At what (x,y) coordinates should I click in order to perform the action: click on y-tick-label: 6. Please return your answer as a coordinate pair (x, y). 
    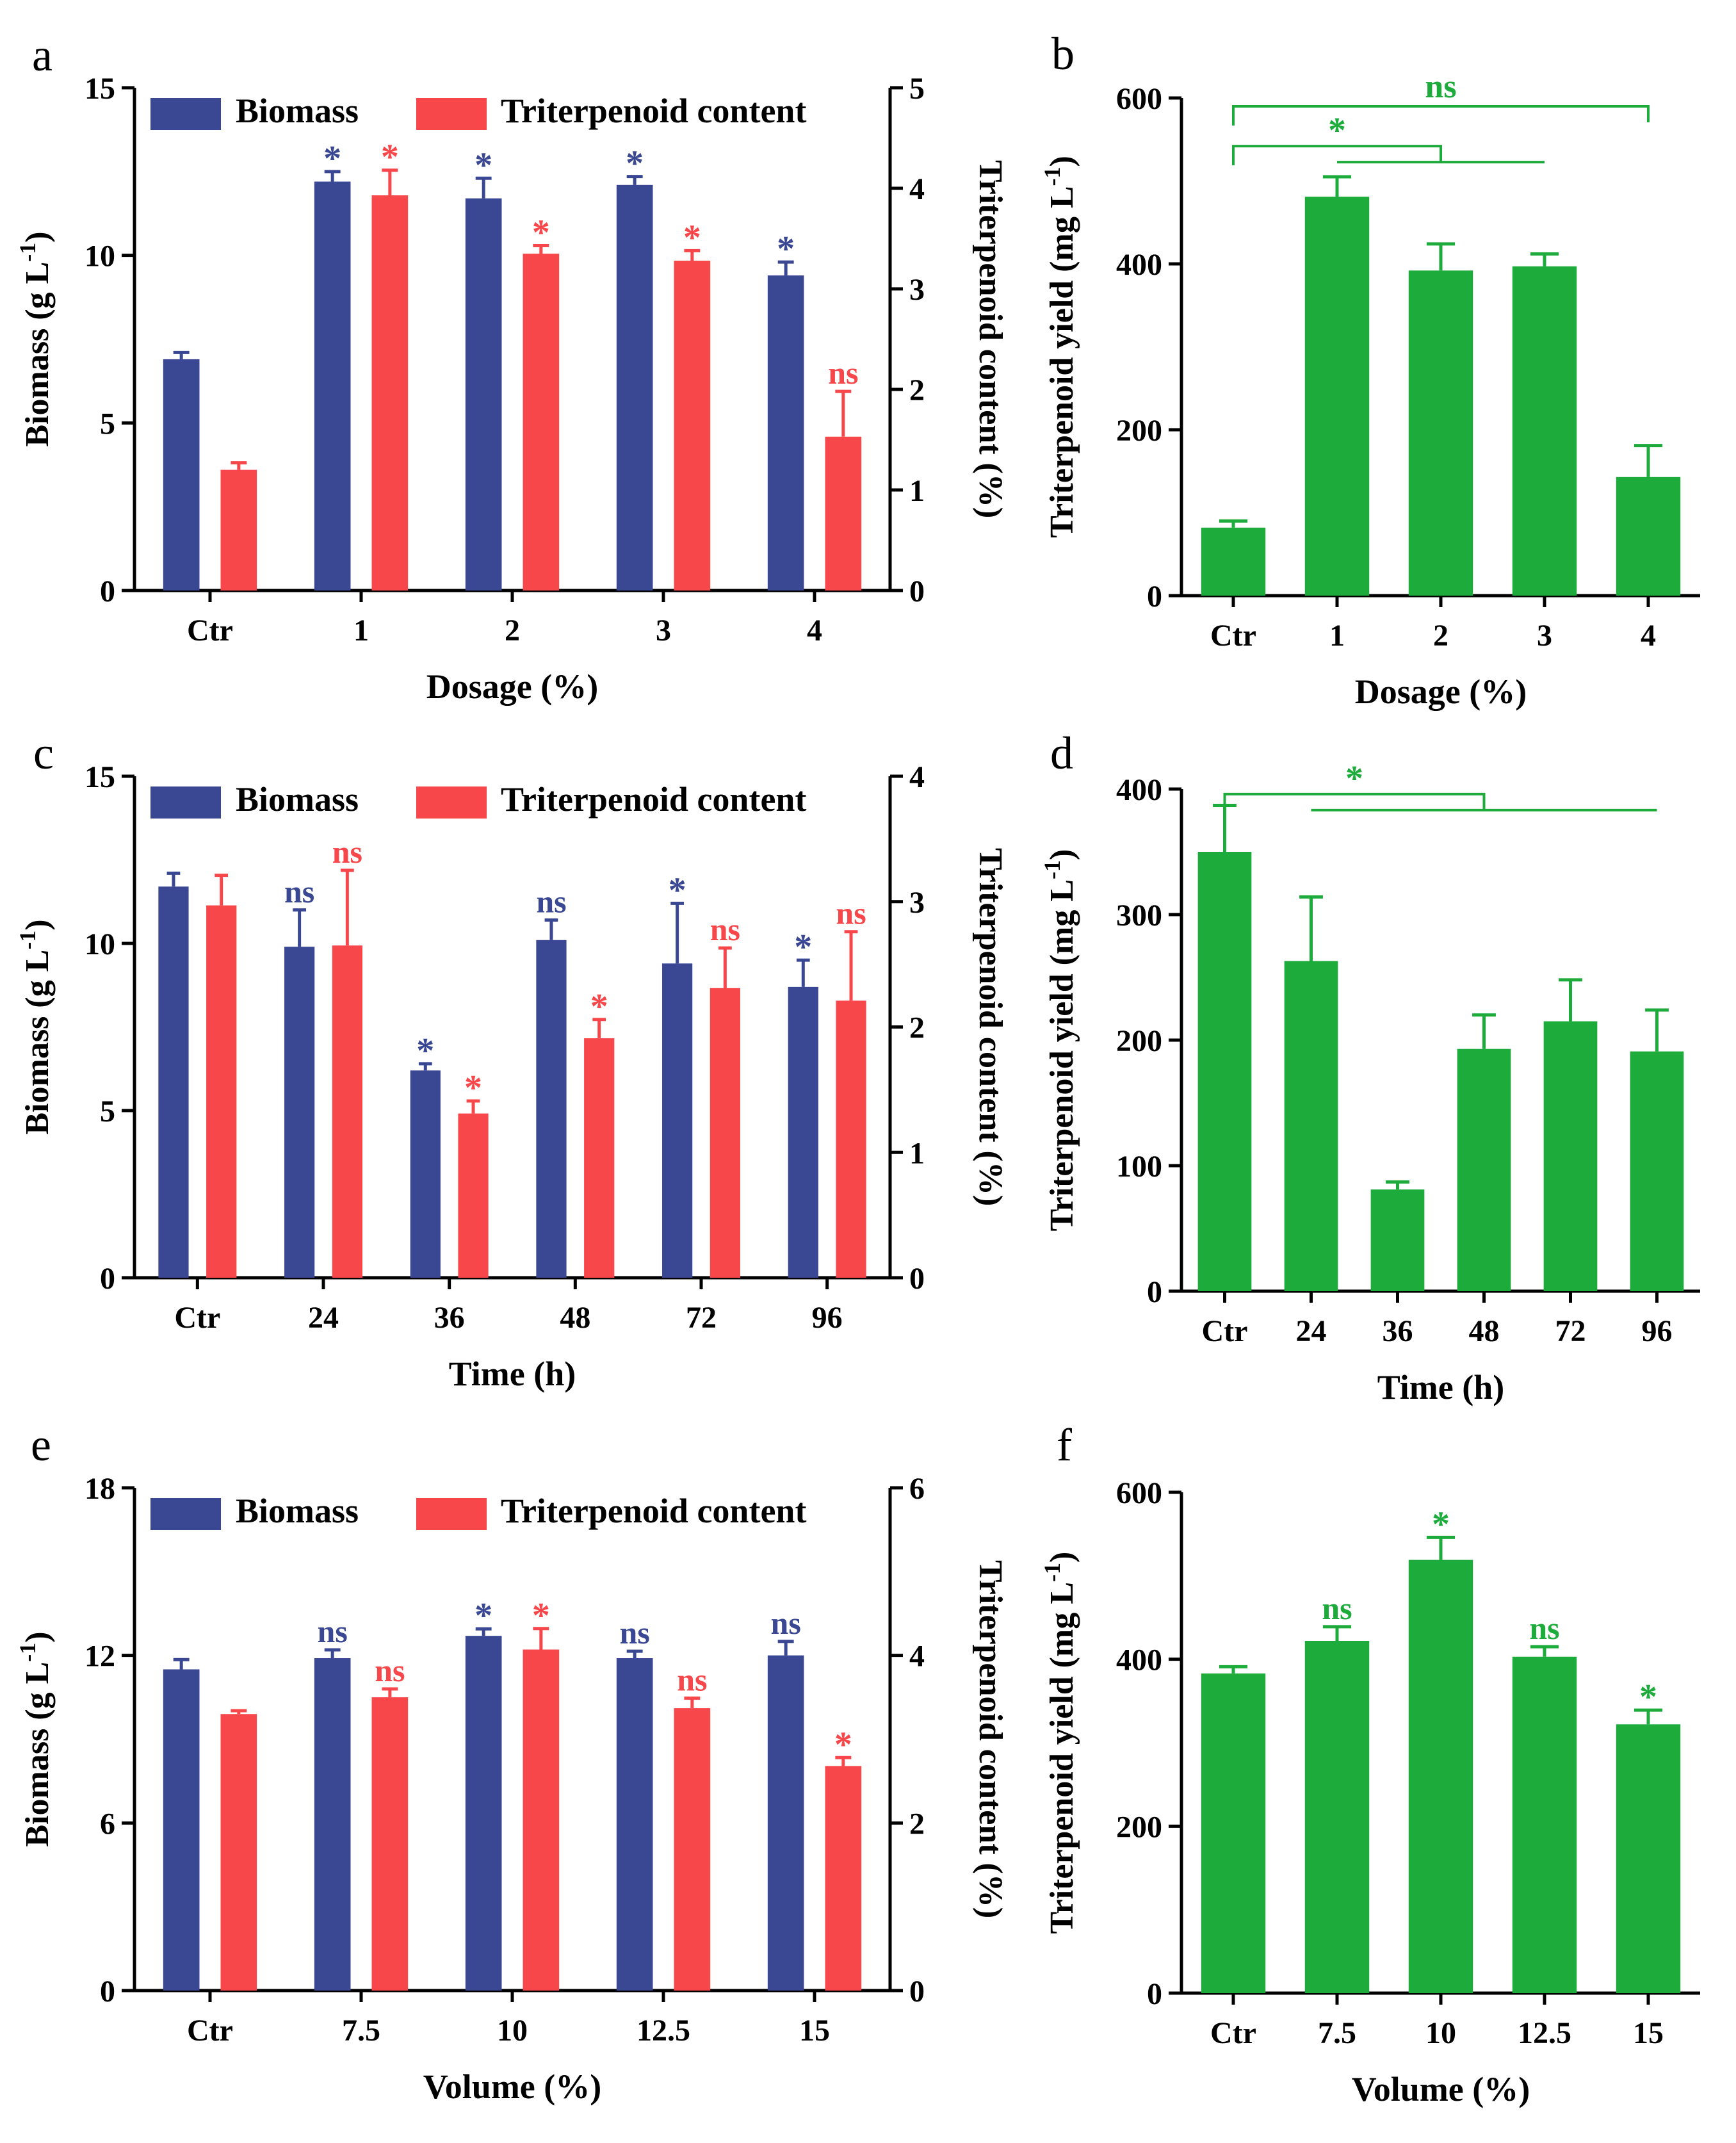
    Looking at the image, I should click on (107, 1824).